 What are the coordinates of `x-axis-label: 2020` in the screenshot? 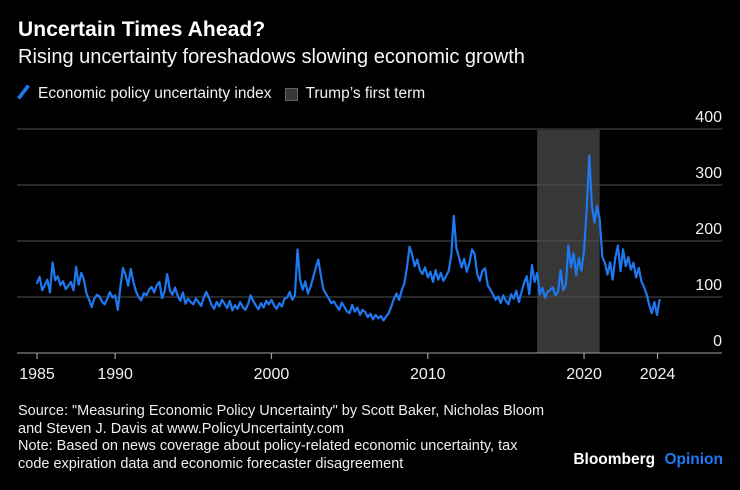 It's located at (584, 374).